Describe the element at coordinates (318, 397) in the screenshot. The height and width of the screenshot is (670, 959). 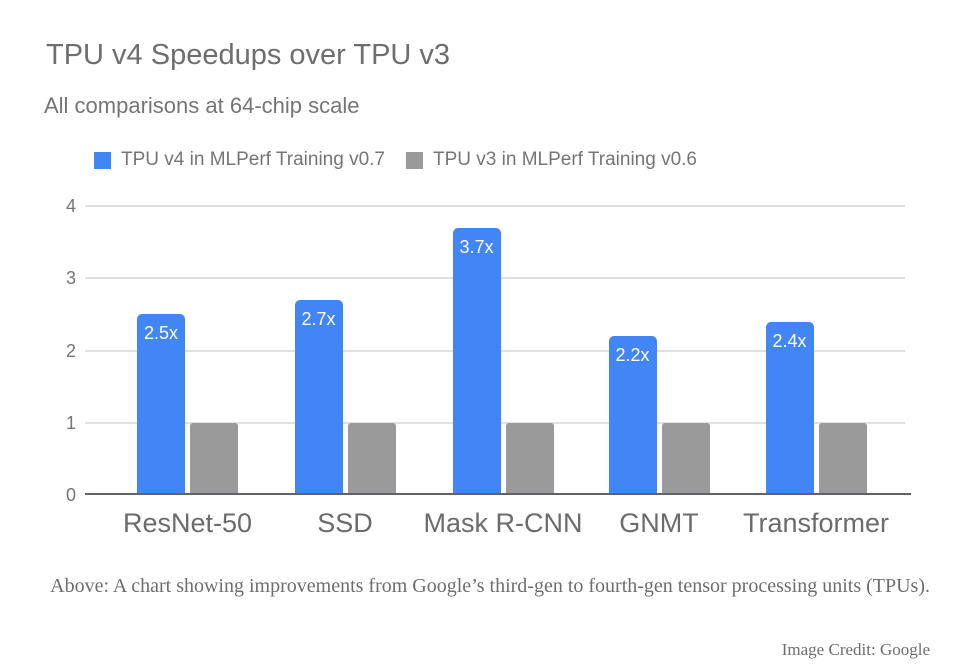
I see `bar-tpu-v4-ssd: 2.7x` at that location.